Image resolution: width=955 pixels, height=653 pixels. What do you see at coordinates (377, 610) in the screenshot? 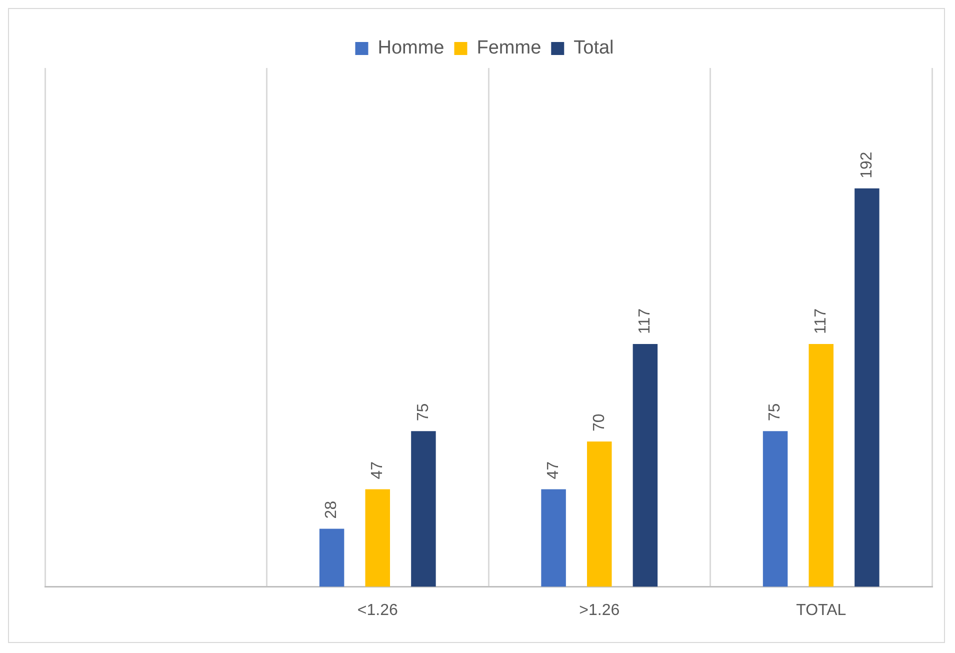
I see `x-tick-label: <1.26` at bounding box center [377, 610].